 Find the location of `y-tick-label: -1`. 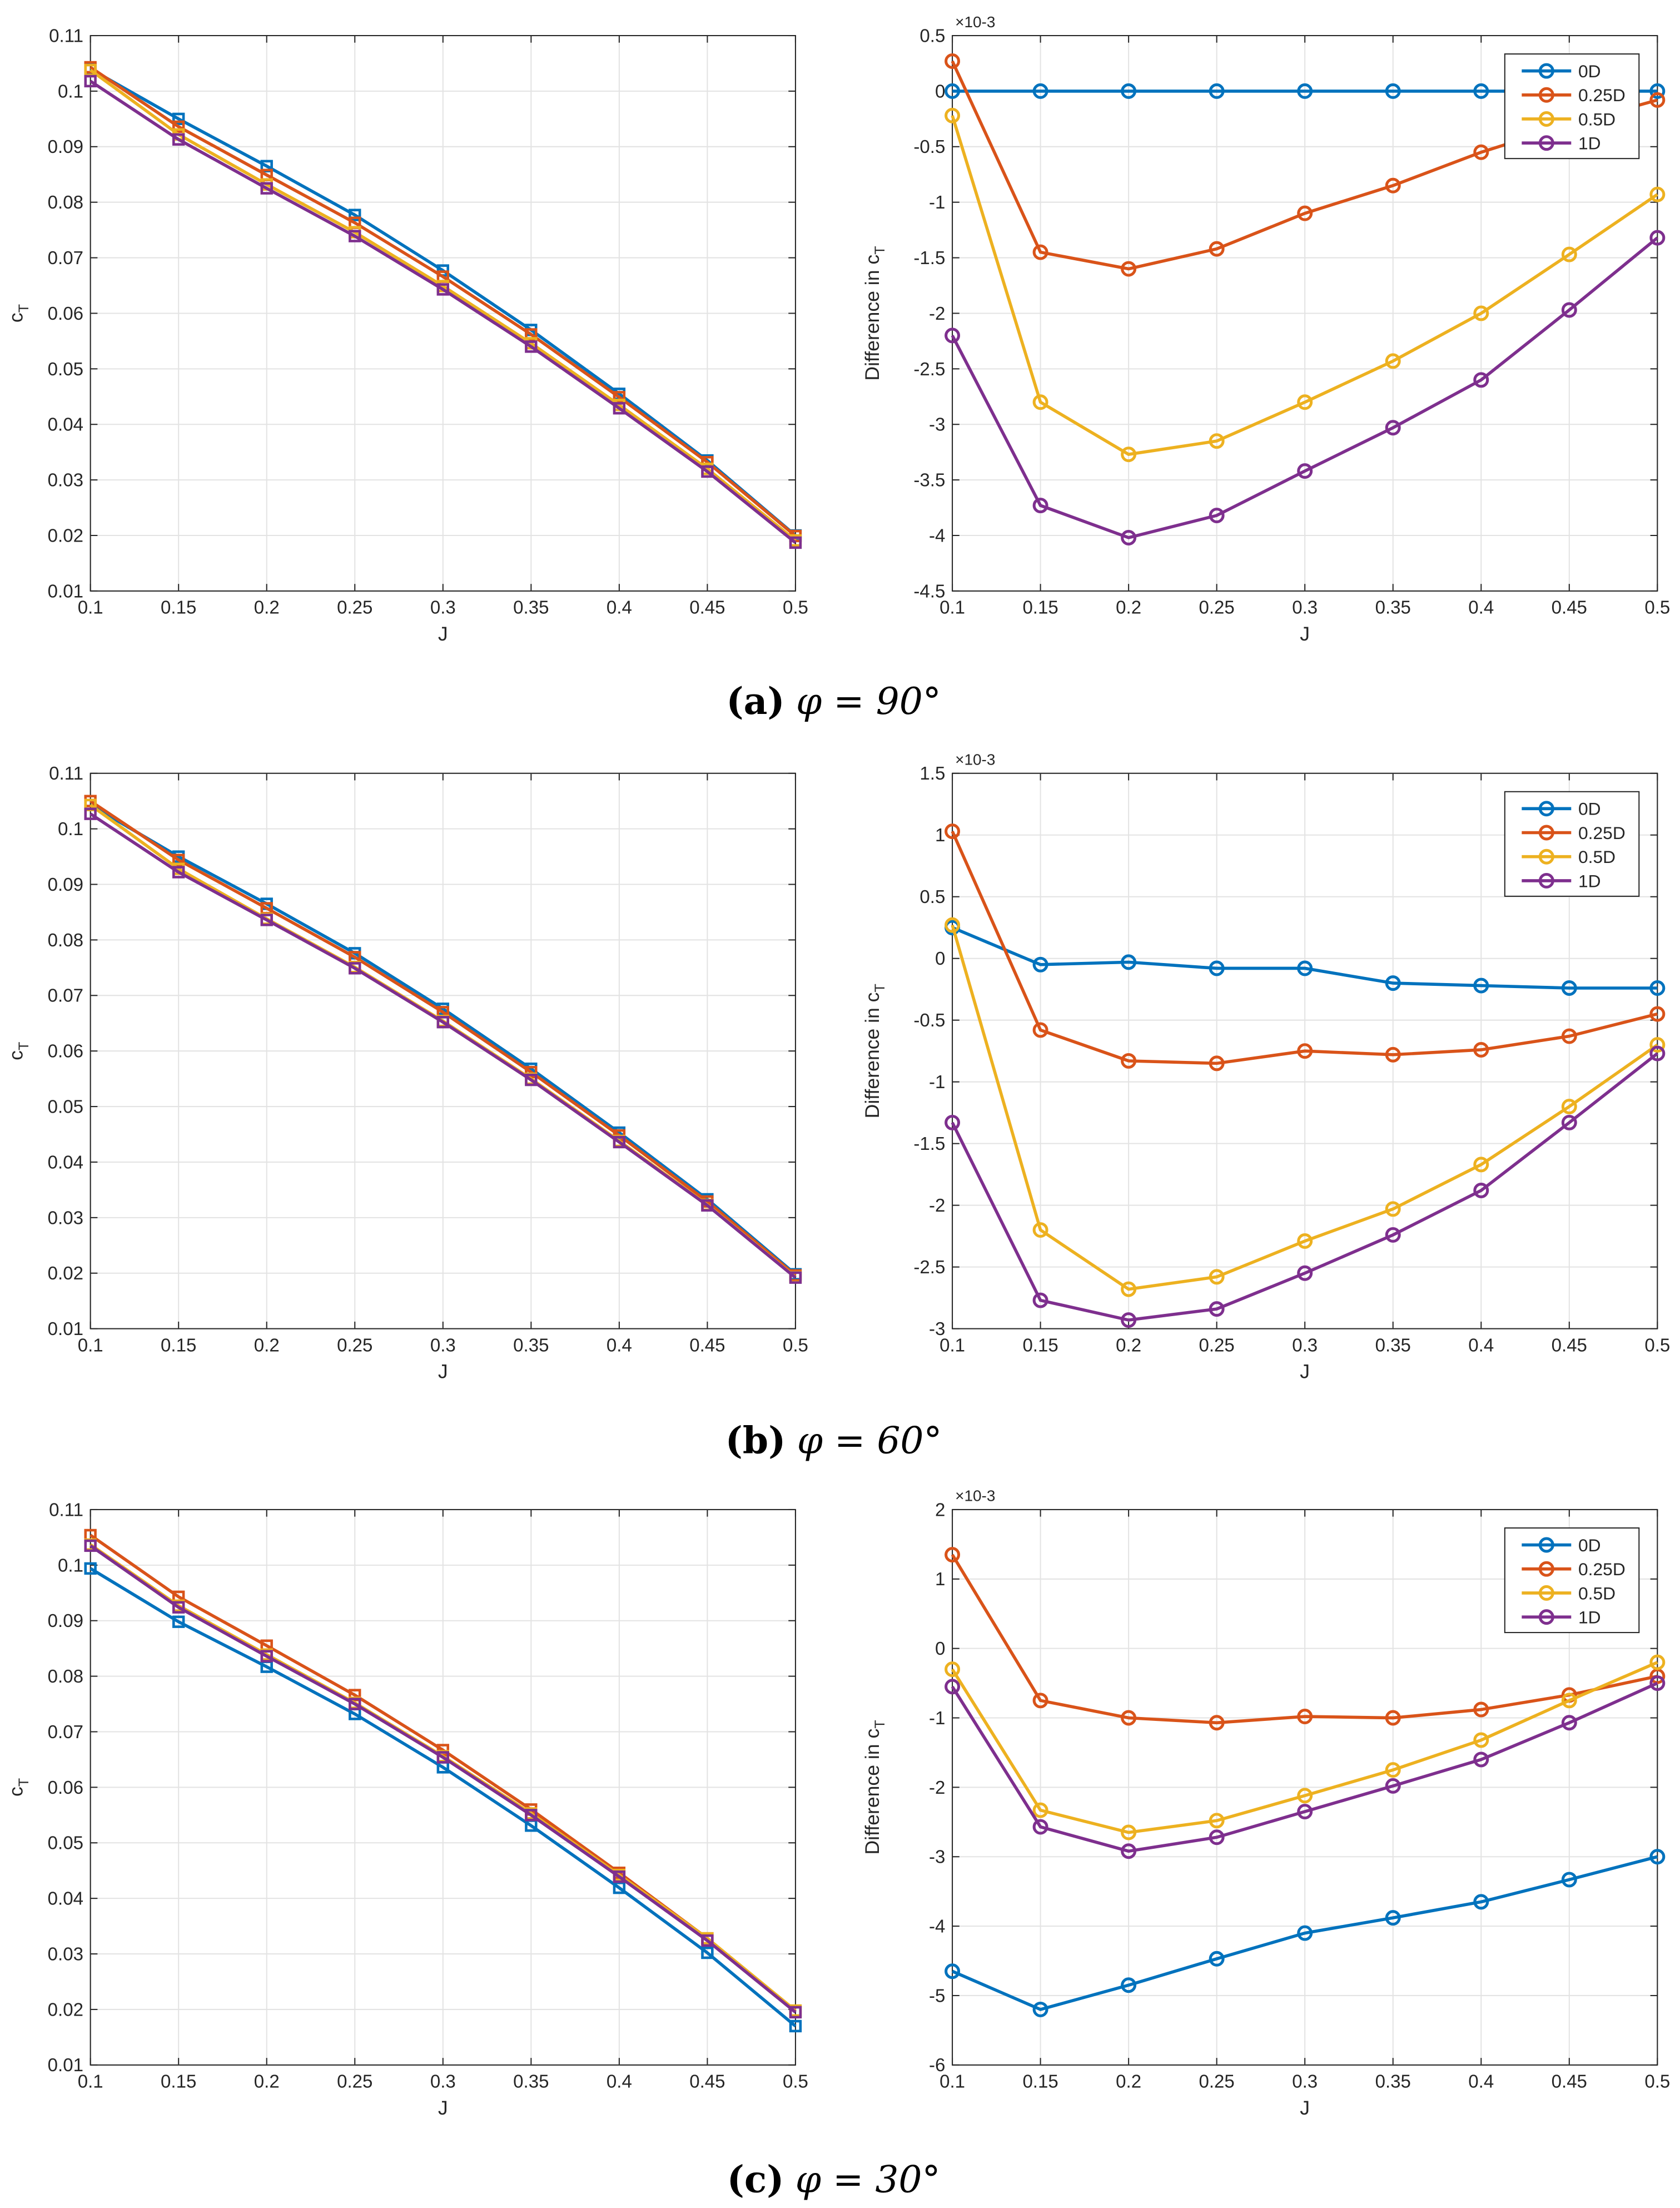

y-tick-label: -1 is located at coordinates (937, 1082).